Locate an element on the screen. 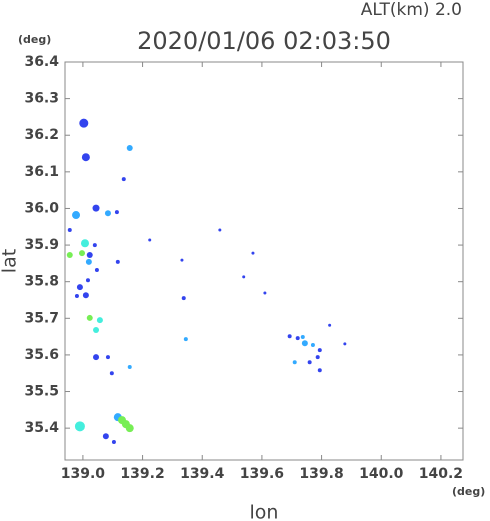 Image resolution: width=490 pixels, height=521 pixels. x-tick-label: 139.8 is located at coordinates (321, 474).